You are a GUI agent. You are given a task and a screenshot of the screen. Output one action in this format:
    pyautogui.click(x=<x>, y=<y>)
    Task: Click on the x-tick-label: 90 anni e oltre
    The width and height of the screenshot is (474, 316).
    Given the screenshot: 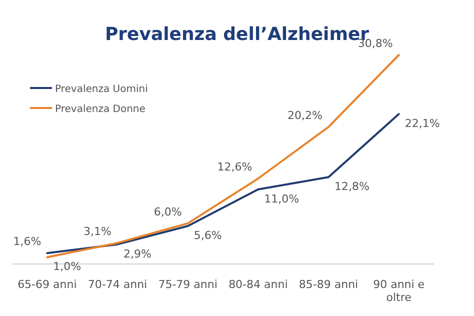 What is the action you would take?
    pyautogui.click(x=399, y=291)
    